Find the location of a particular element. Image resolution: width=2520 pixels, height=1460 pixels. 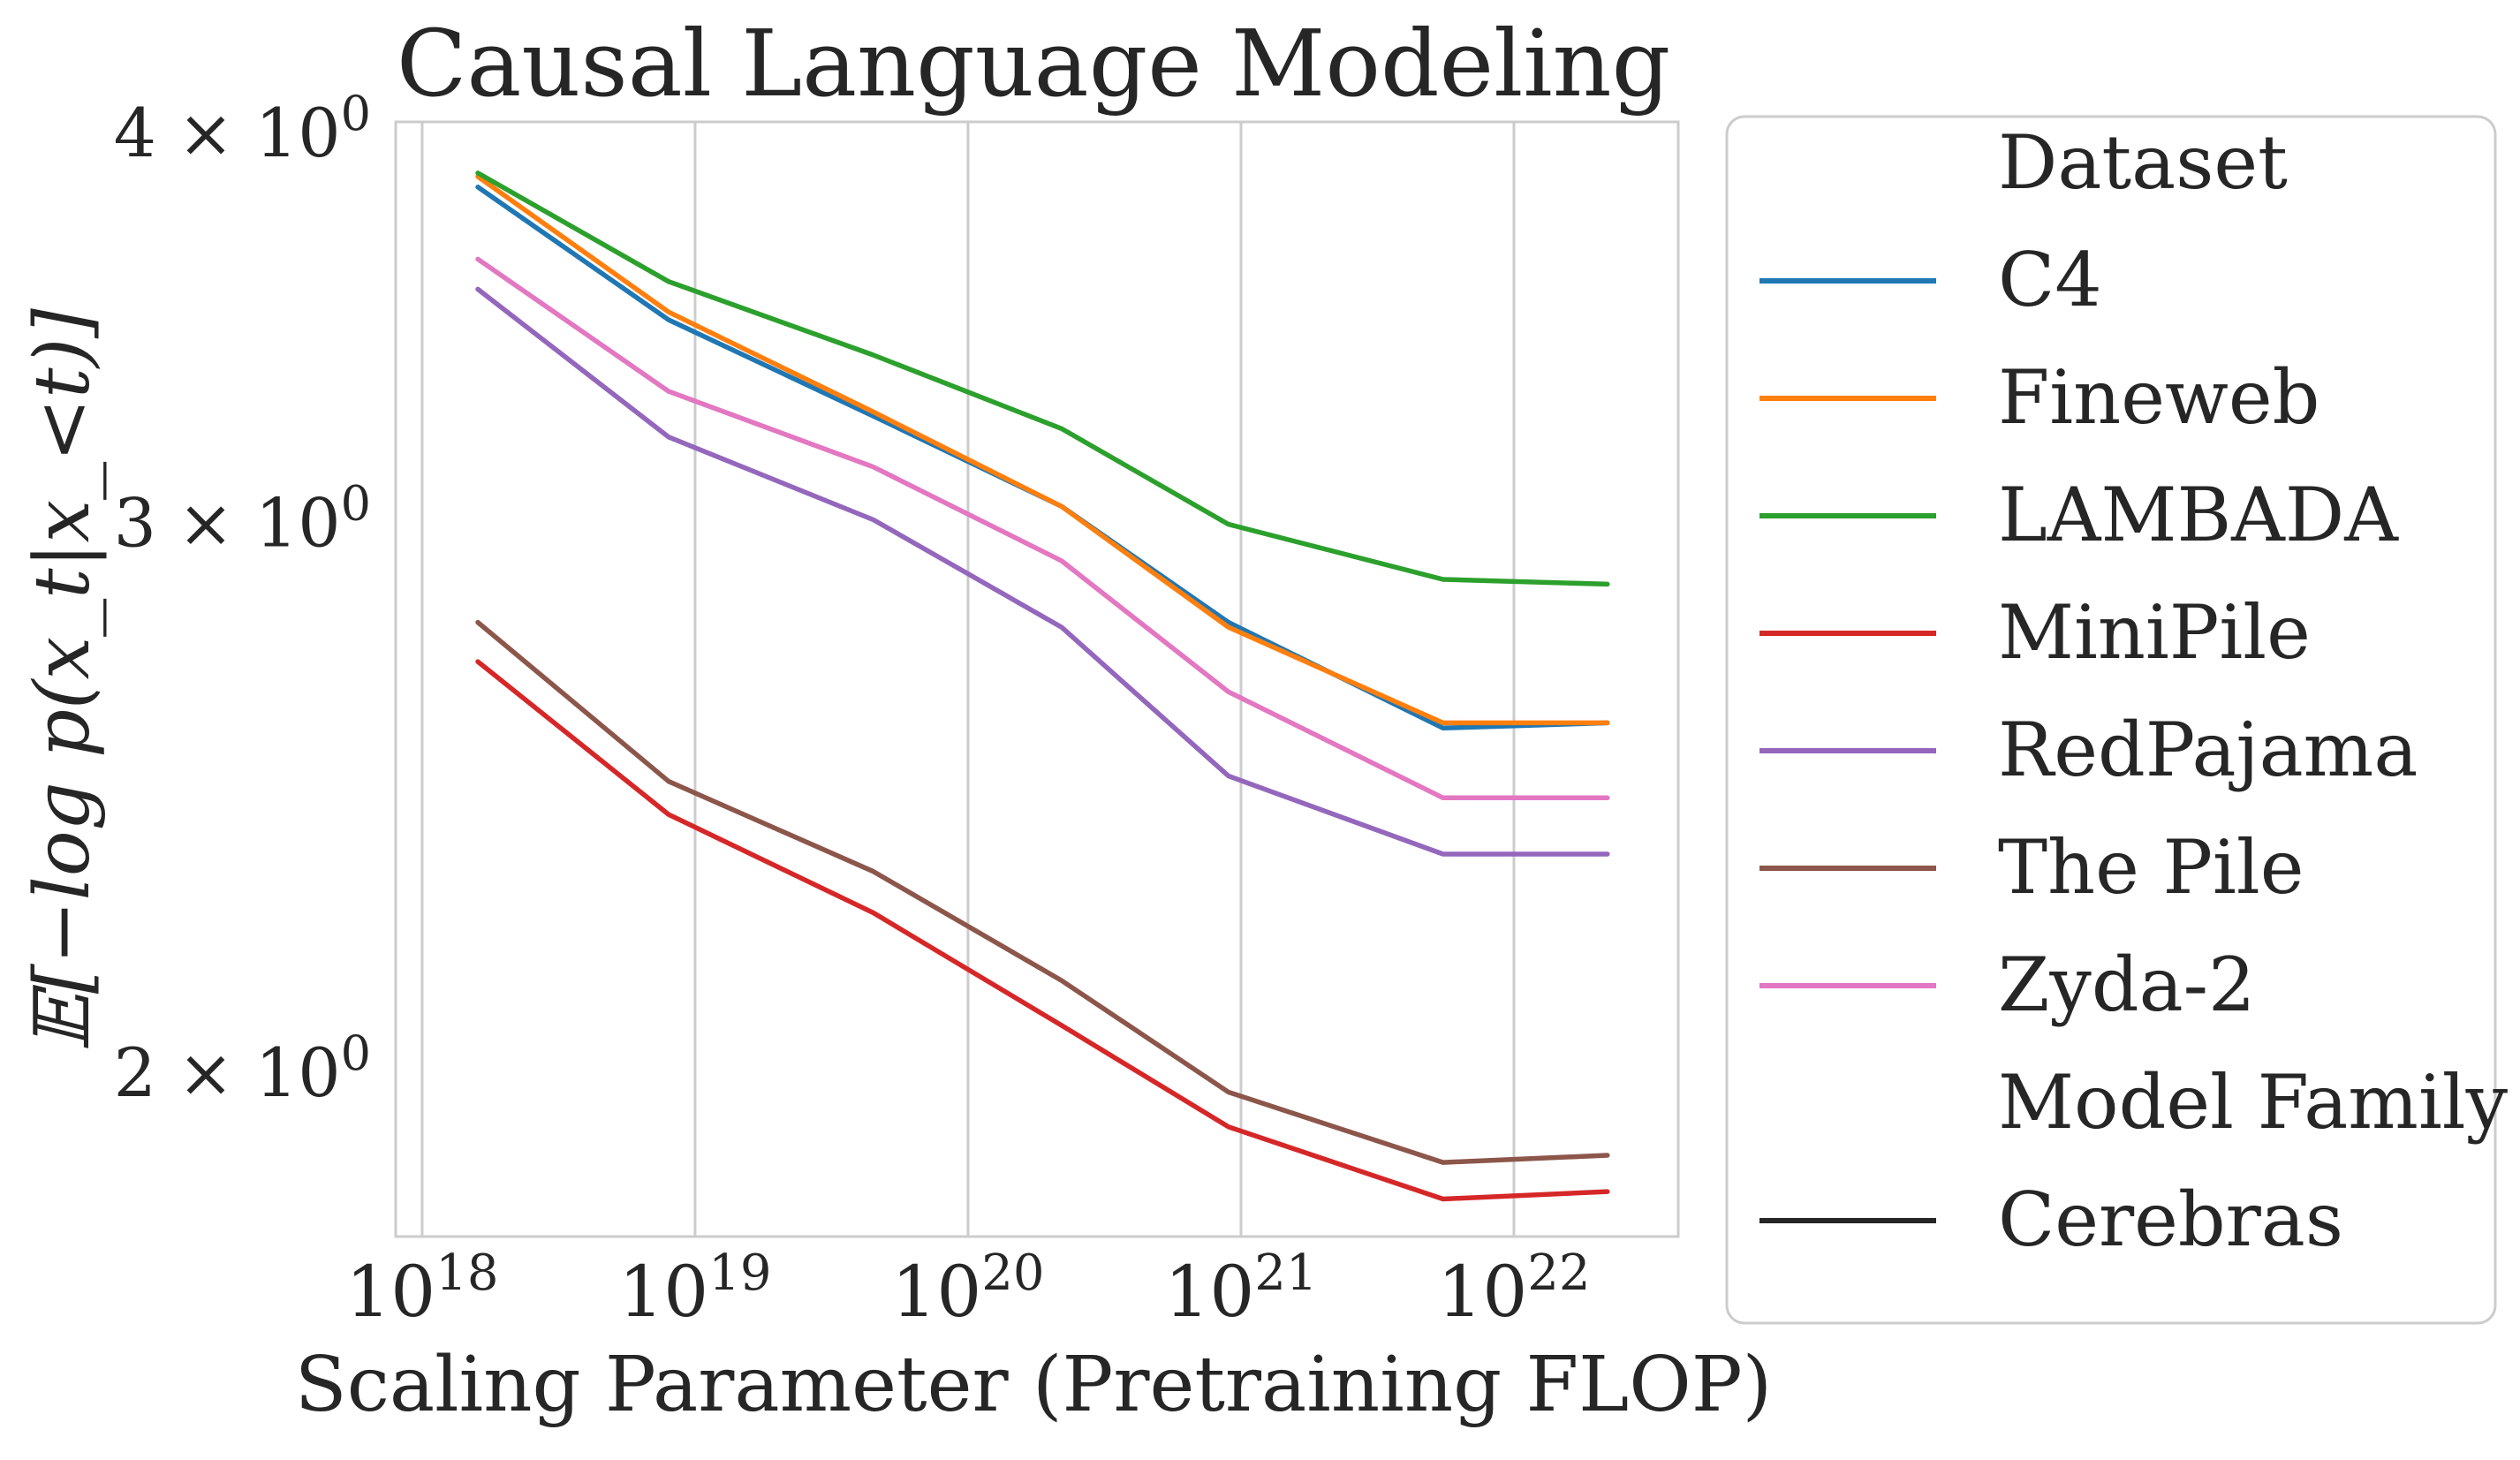

y-tick-label-2: 2 × 100 is located at coordinates (242, 1068).